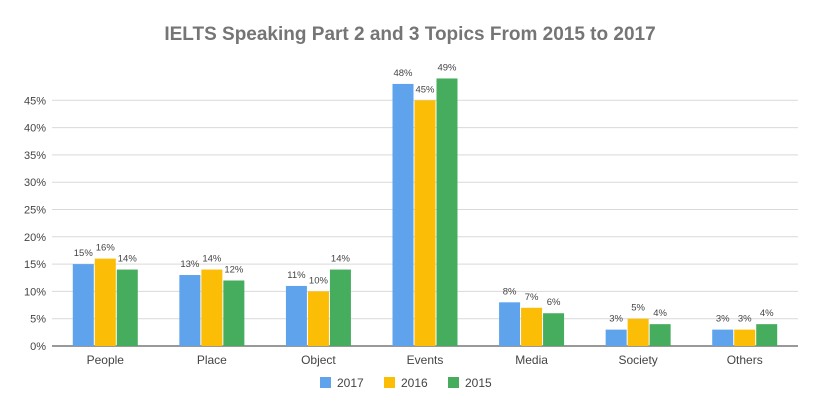 The width and height of the screenshot is (821, 417). What do you see at coordinates (767, 335) in the screenshot?
I see `bar-2015-others` at bounding box center [767, 335].